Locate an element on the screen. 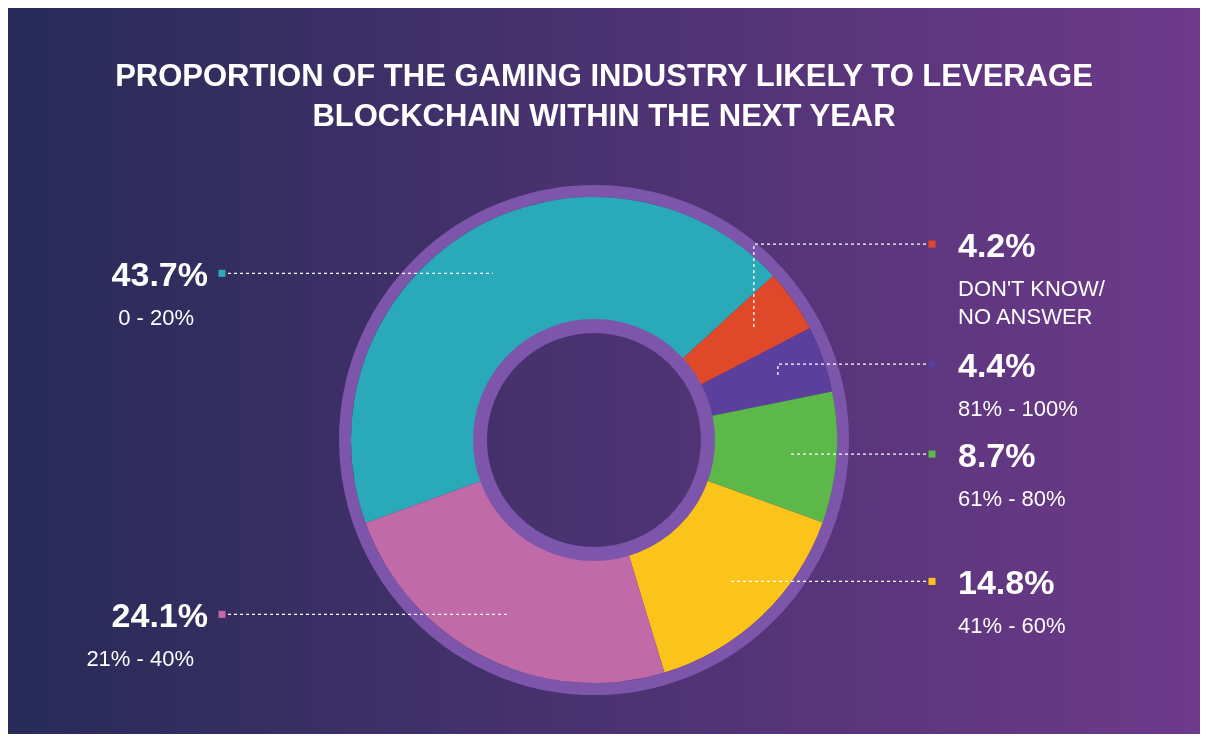 This screenshot has width=1208, height=742. data-label: 4.2% is located at coordinates (997, 245).